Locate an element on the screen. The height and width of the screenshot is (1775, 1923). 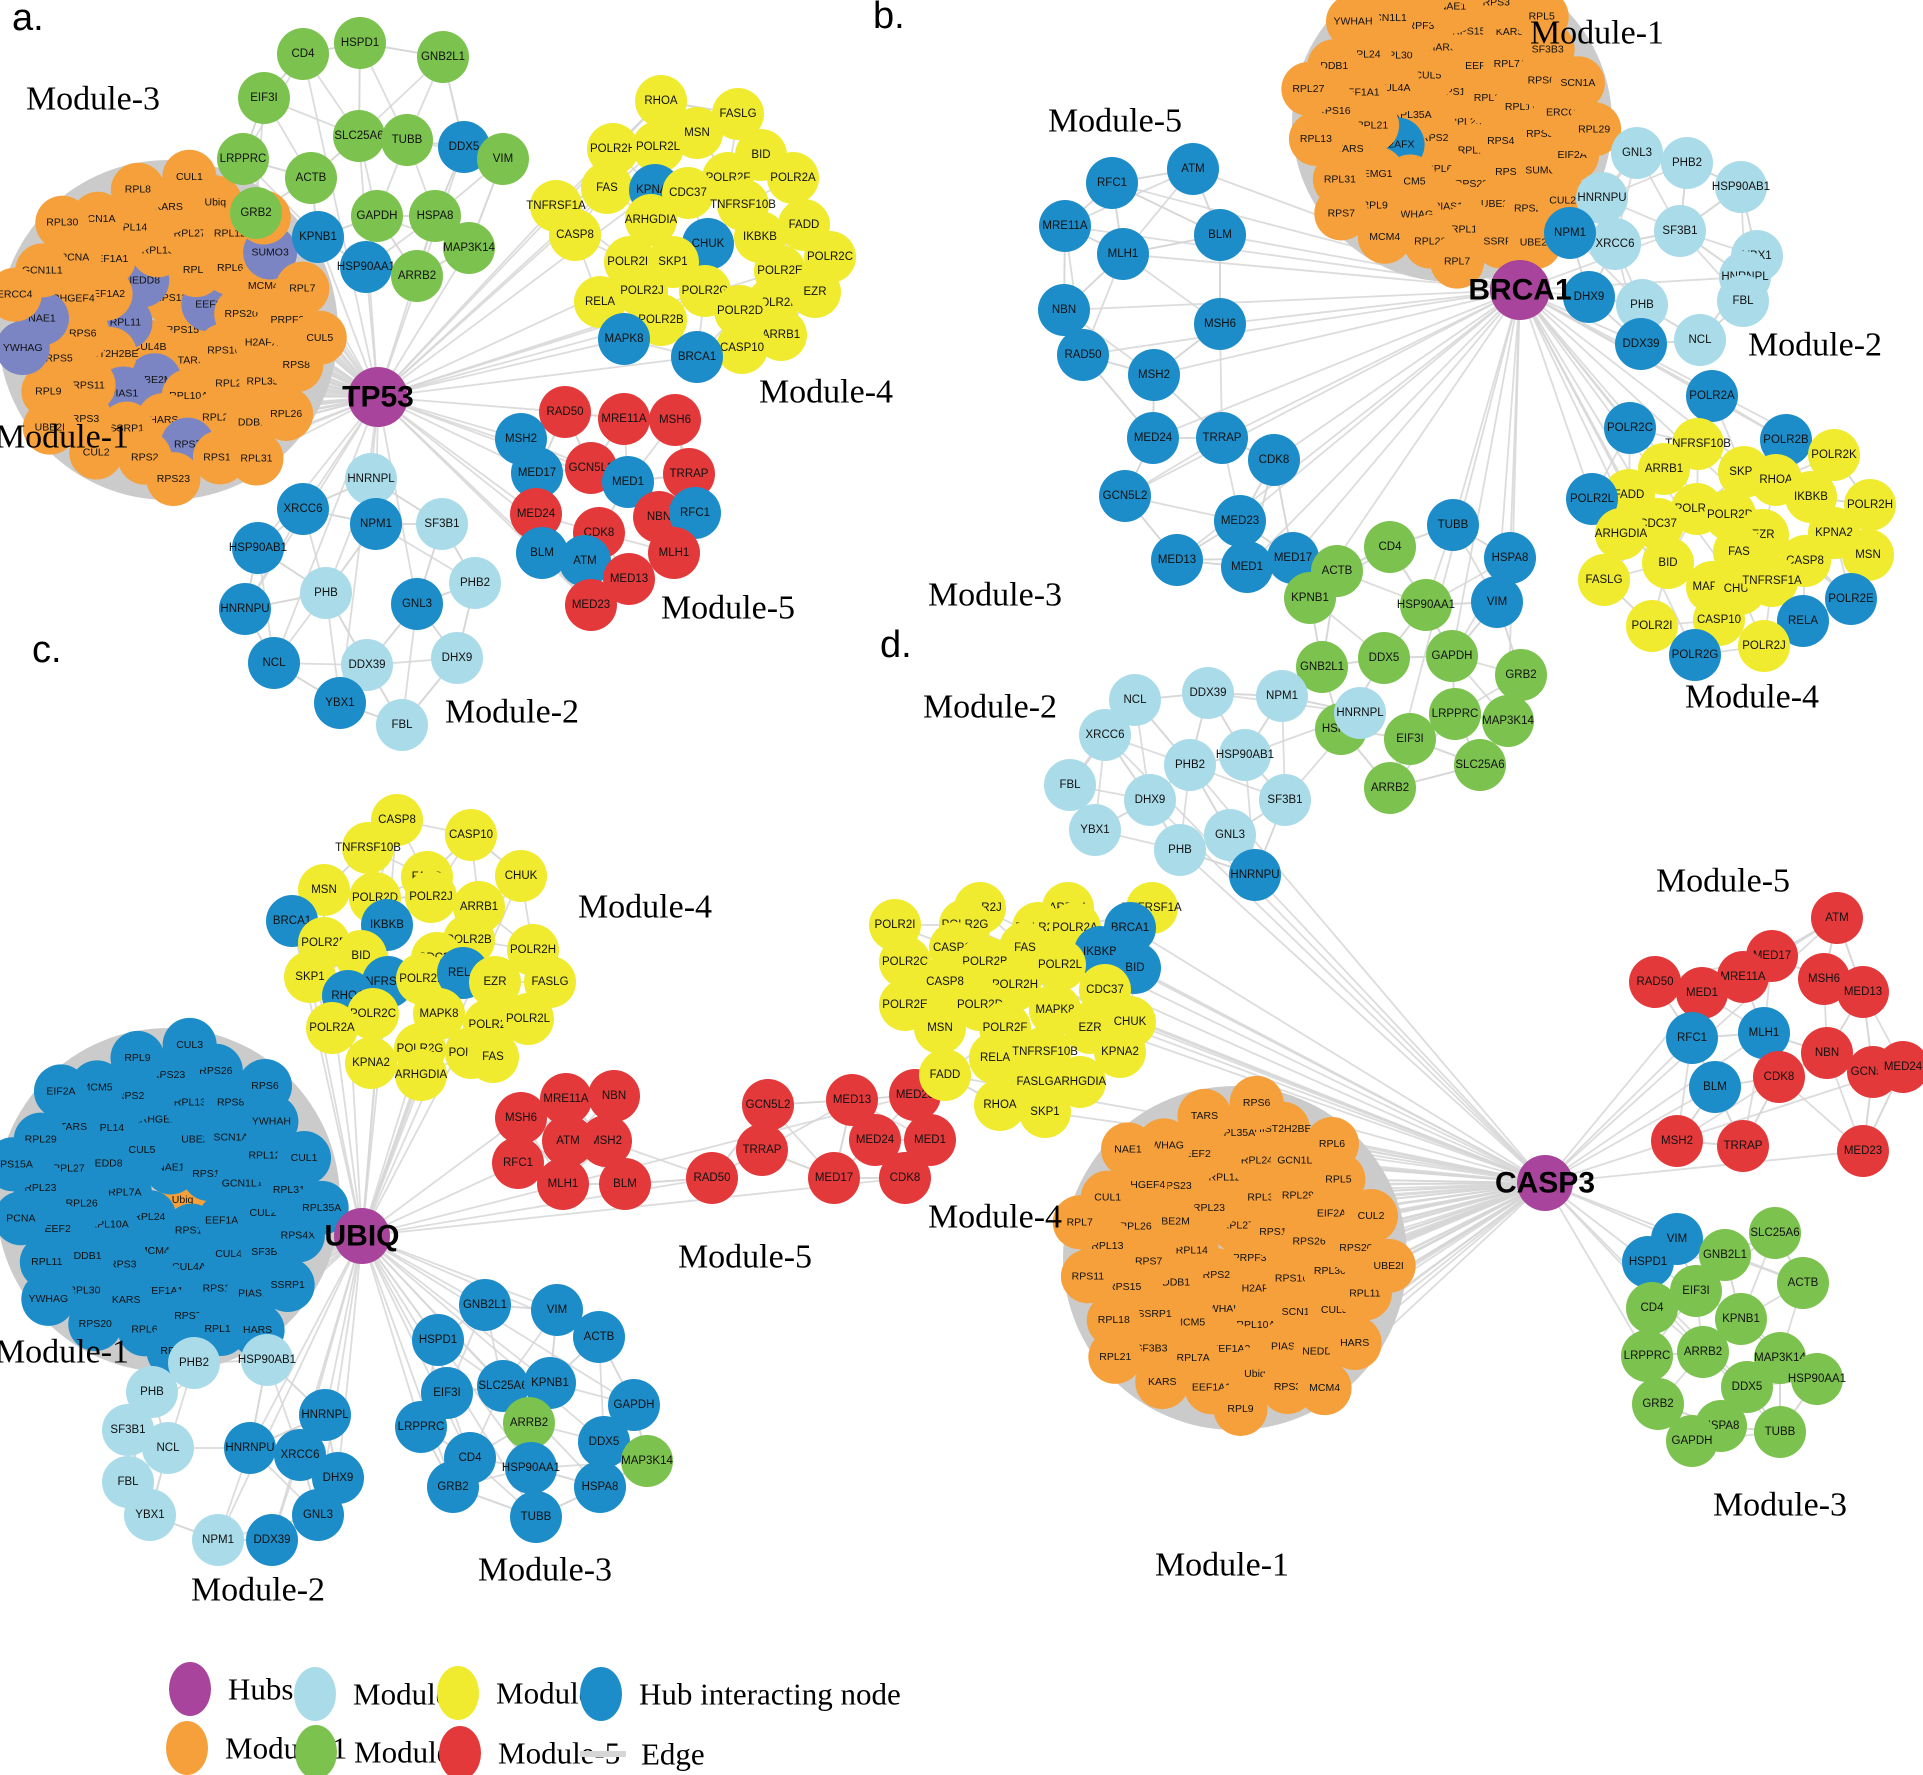
node-FBL is located at coordinates (1070, 785).